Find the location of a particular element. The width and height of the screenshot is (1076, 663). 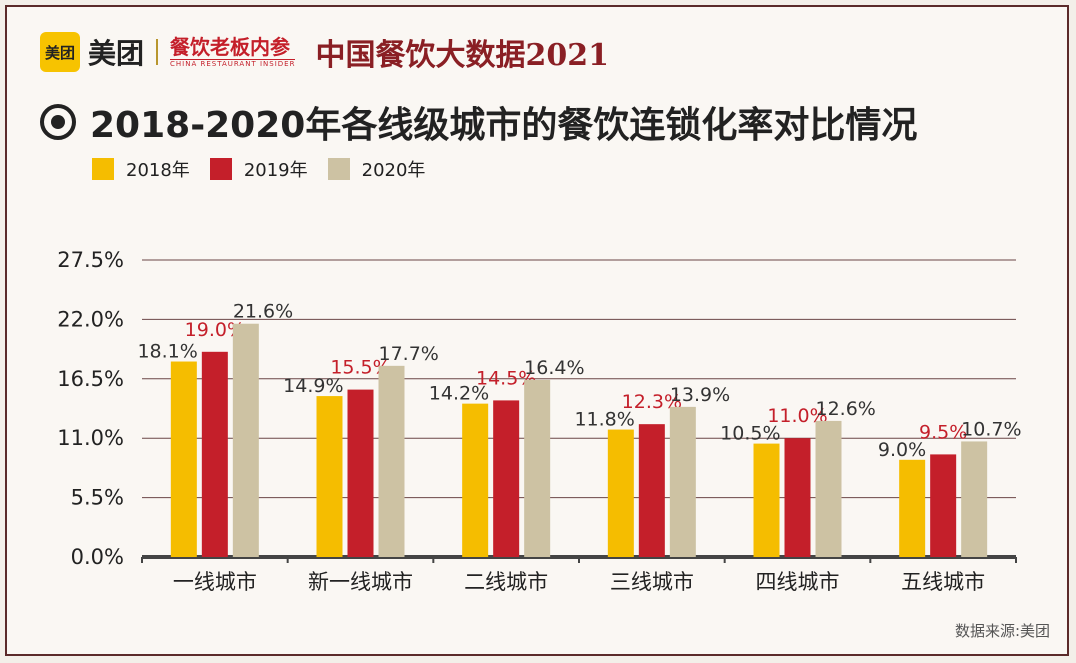

legend-label-2018: 2018年 is located at coordinates (158, 170).